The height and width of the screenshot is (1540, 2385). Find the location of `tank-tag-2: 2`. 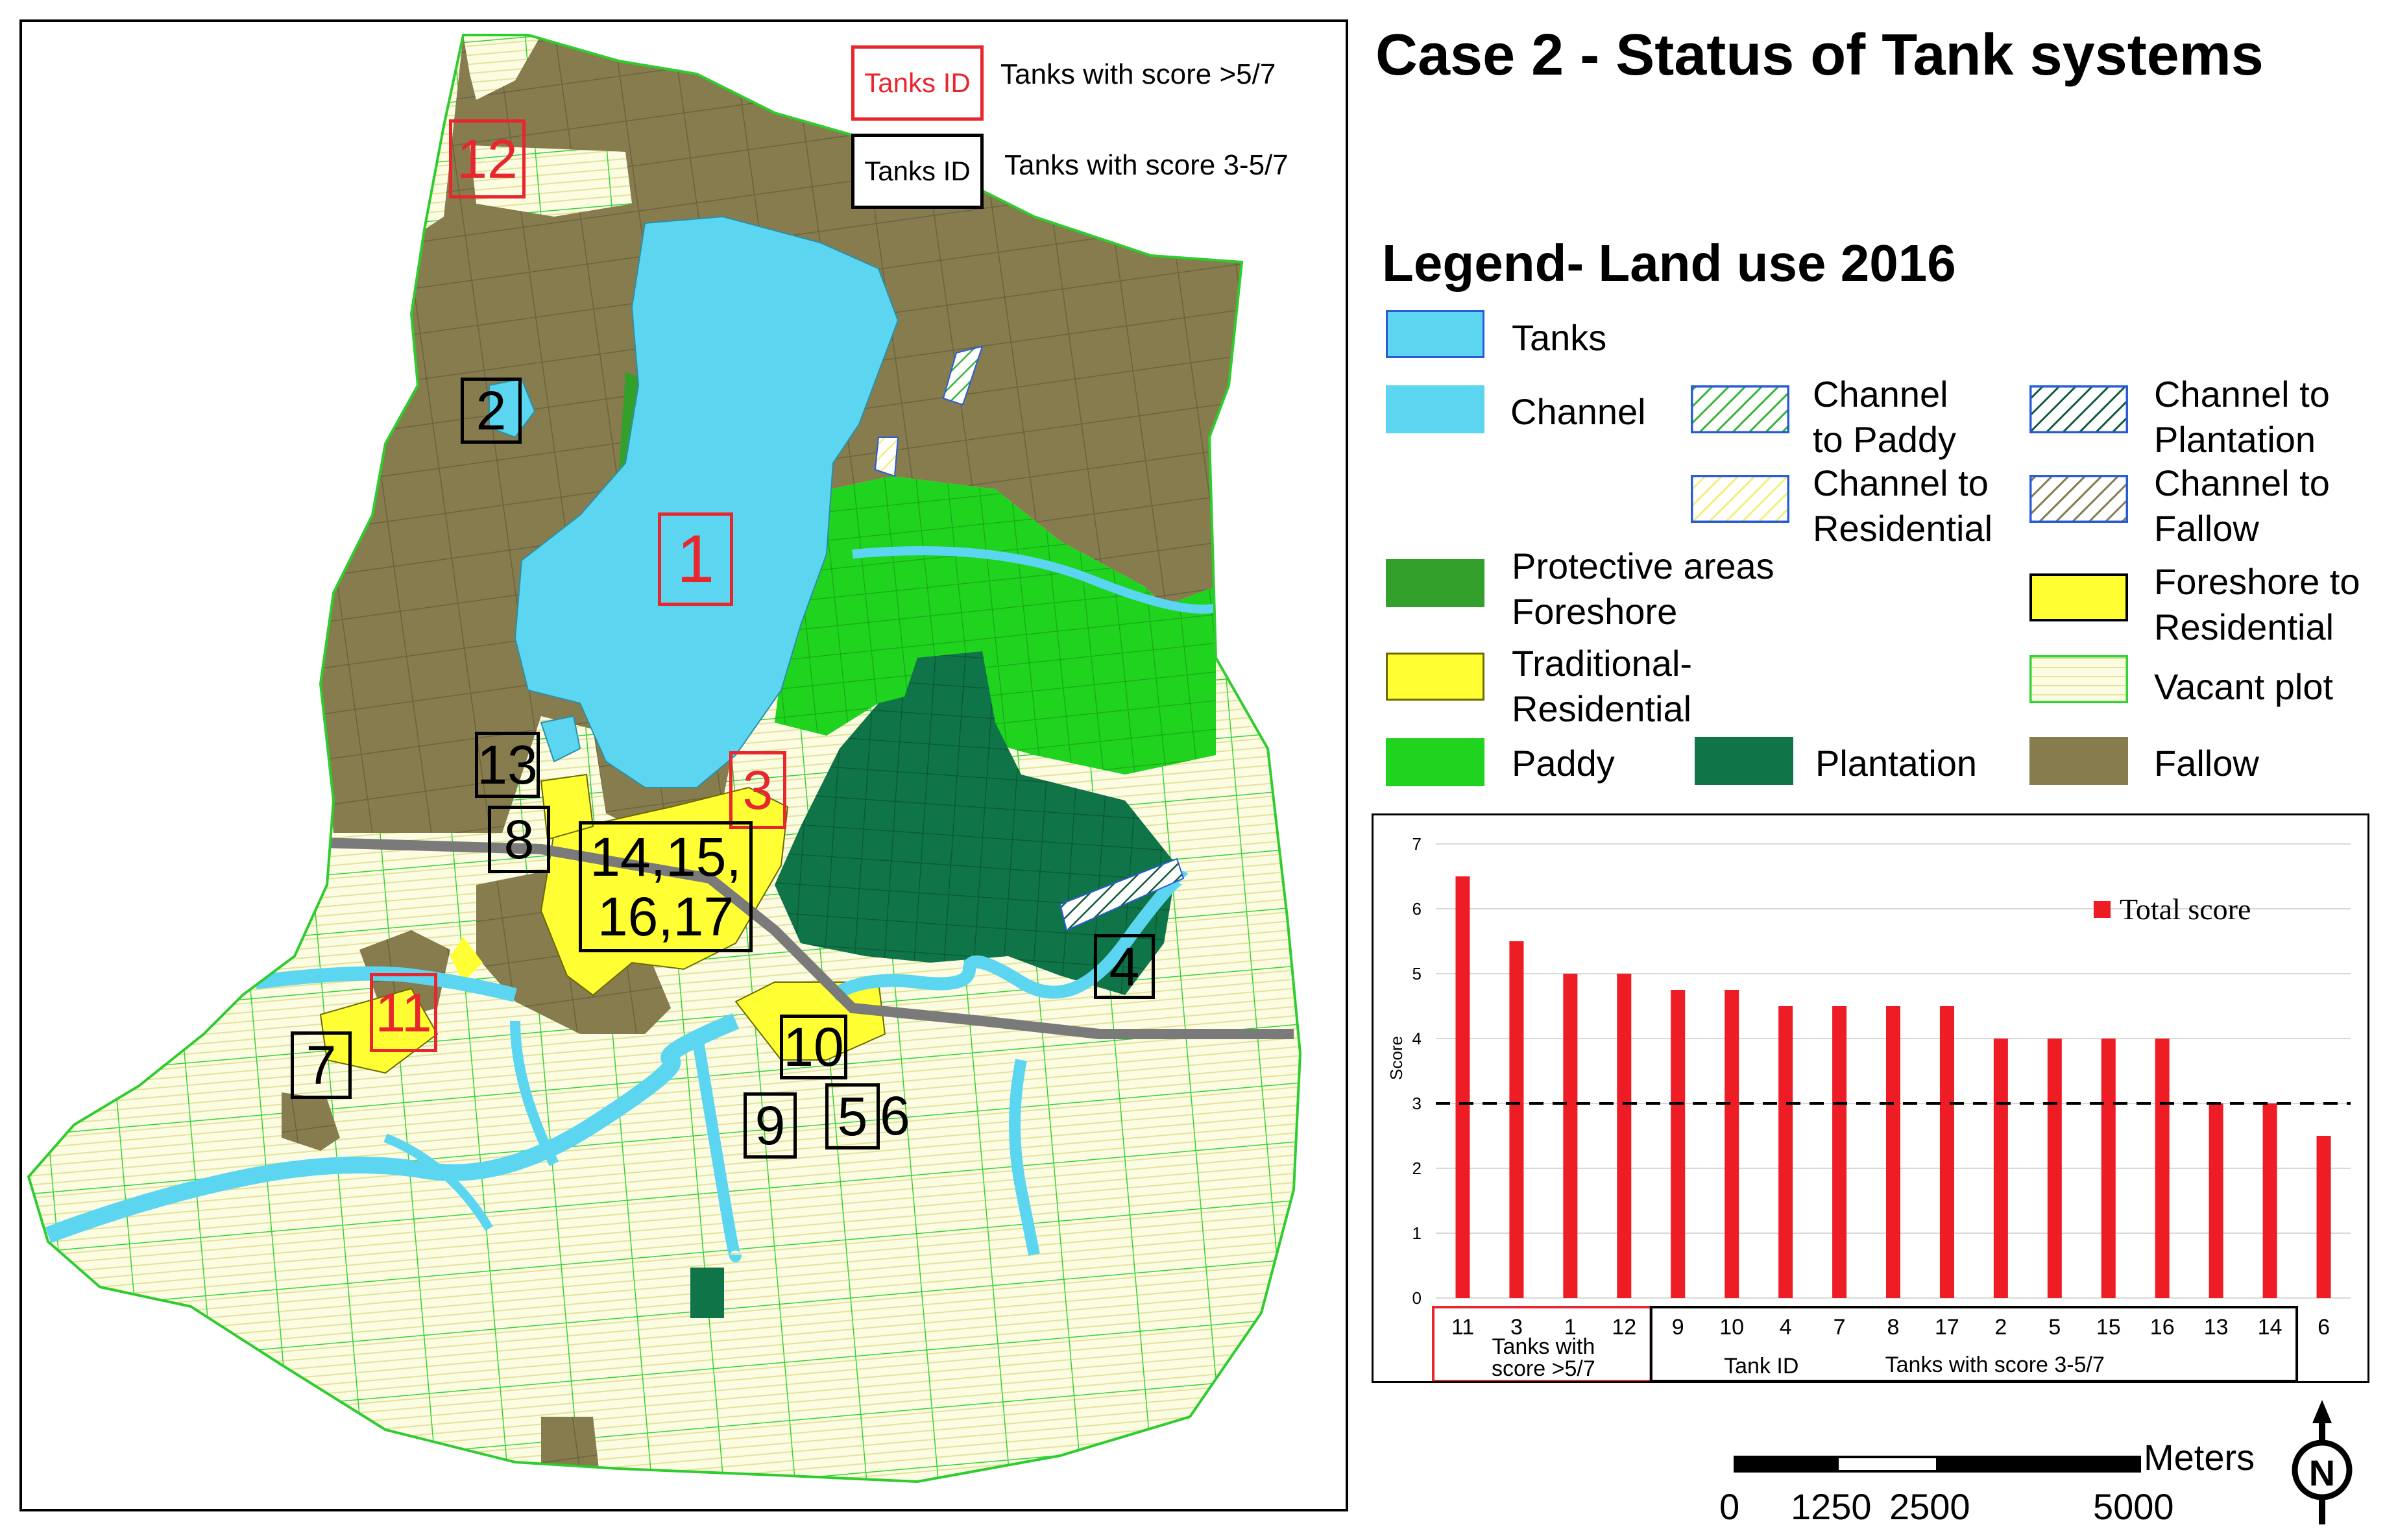

tank-tag-2: 2 is located at coordinates (491, 411).